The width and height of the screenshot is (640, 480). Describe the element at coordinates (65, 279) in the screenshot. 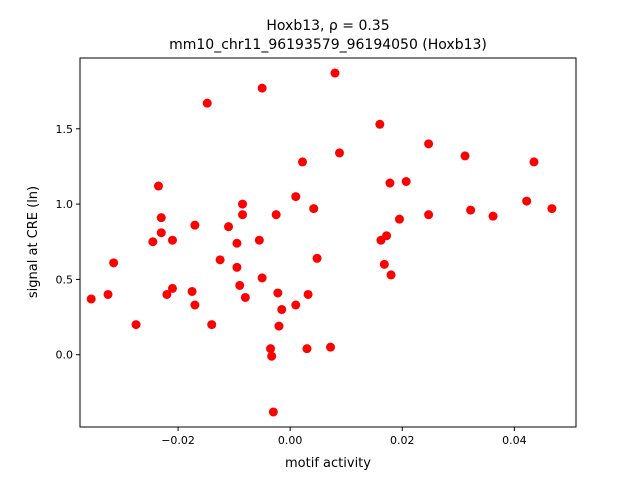

I see `y-tick-label: 0.5` at that location.